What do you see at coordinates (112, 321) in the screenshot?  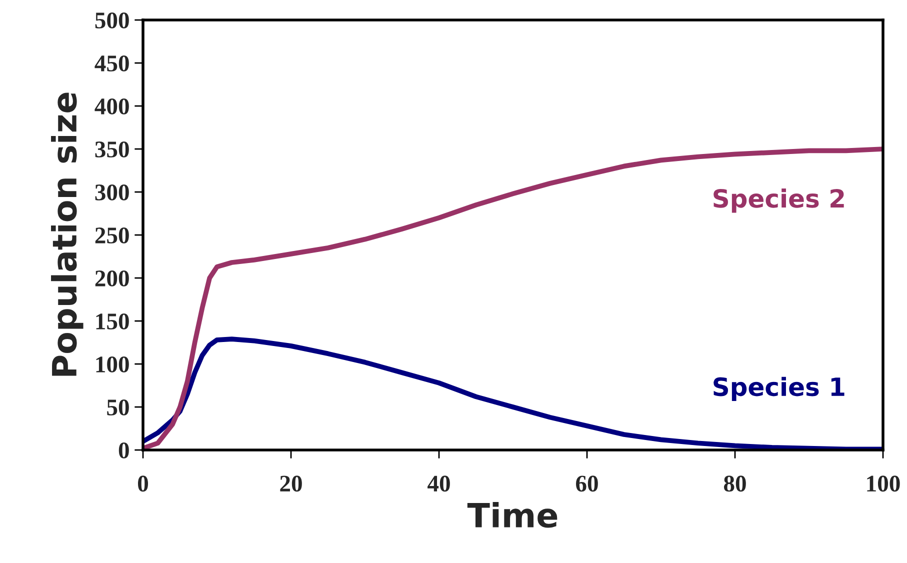 I see `y-tick-label: 150` at bounding box center [112, 321].